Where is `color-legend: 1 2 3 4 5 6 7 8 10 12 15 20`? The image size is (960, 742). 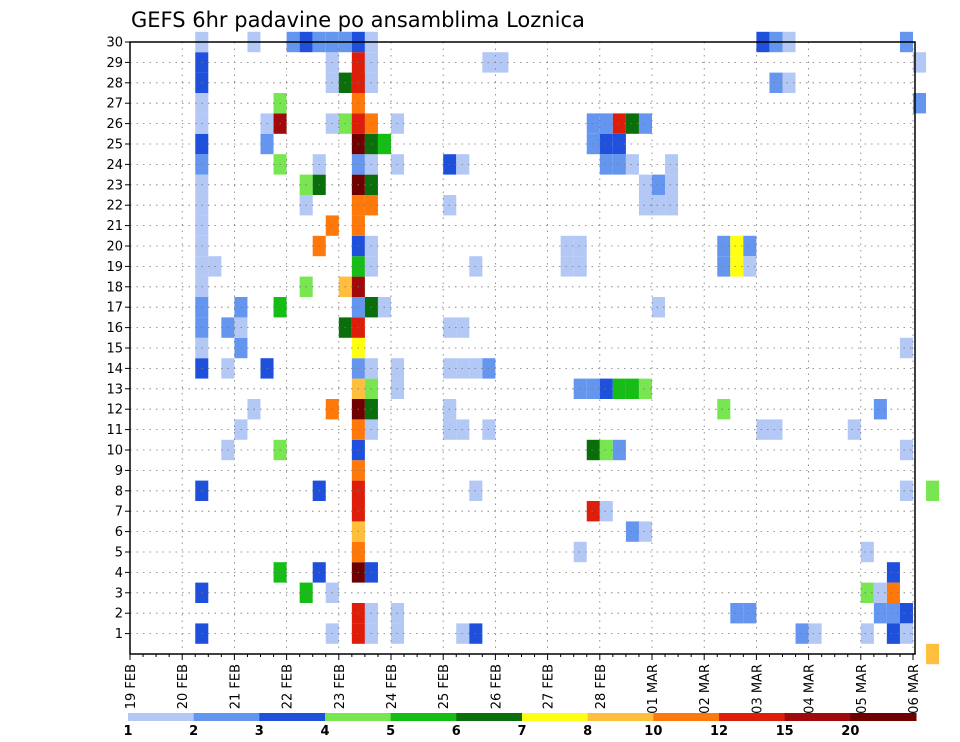 color-legend: 1 2 3 4 5 6 7 8 10 12 15 20 is located at coordinates (520, 726).